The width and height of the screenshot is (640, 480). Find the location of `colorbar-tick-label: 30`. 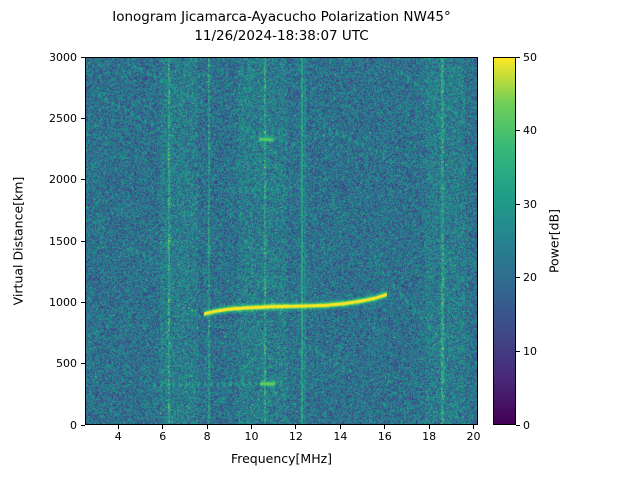

colorbar-tick-label: 30 is located at coordinates (530, 204).